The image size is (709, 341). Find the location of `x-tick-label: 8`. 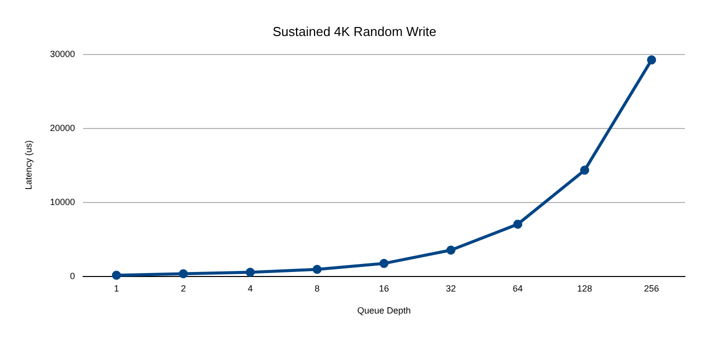

x-tick-label: 8 is located at coordinates (317, 289).